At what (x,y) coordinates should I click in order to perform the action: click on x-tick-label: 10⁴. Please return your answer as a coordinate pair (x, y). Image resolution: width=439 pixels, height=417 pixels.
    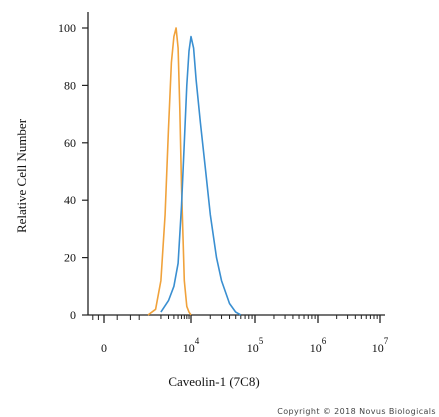
    Looking at the image, I should click on (191, 345).